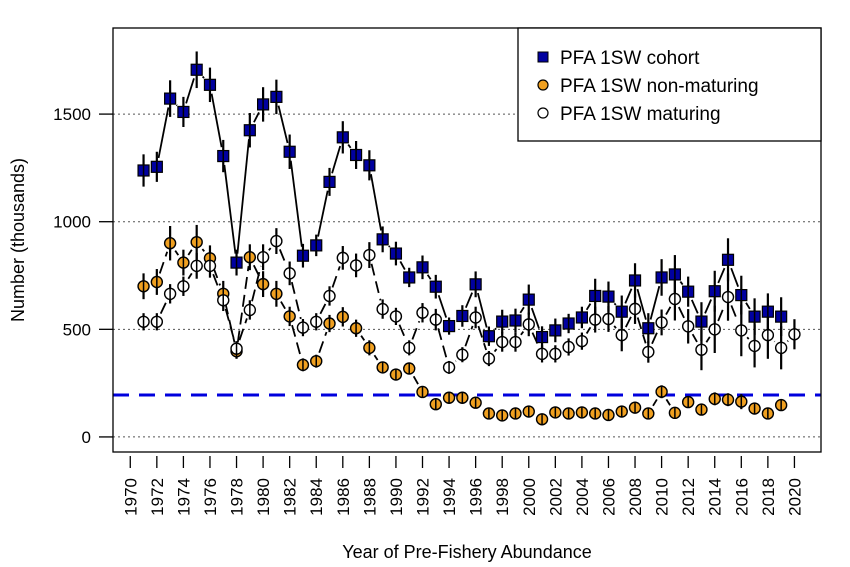  I want to click on x-tick-label: 1986, so click(343, 497).